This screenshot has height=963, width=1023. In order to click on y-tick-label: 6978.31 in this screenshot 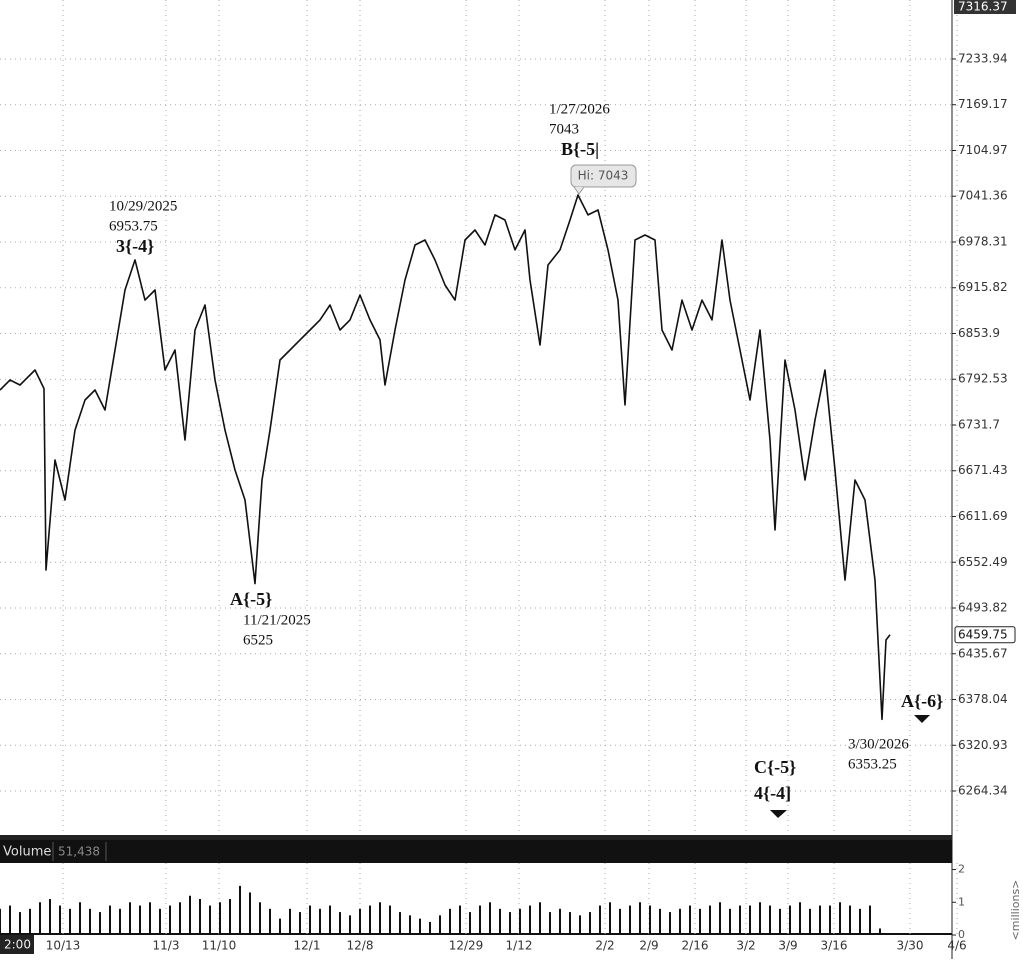, I will do `click(983, 241)`.